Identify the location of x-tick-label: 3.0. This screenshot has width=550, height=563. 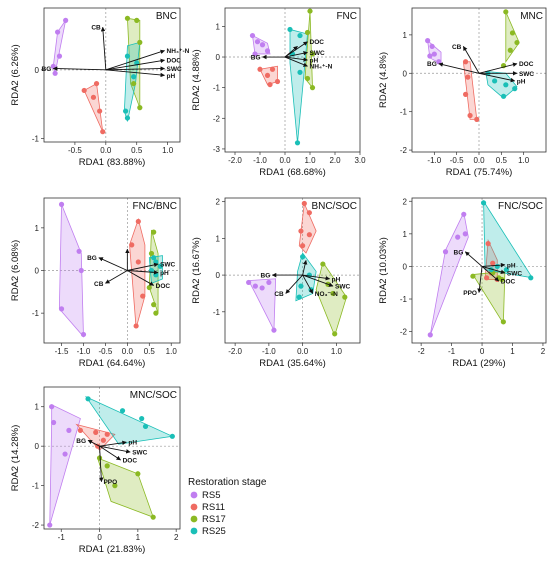
(360, 160).